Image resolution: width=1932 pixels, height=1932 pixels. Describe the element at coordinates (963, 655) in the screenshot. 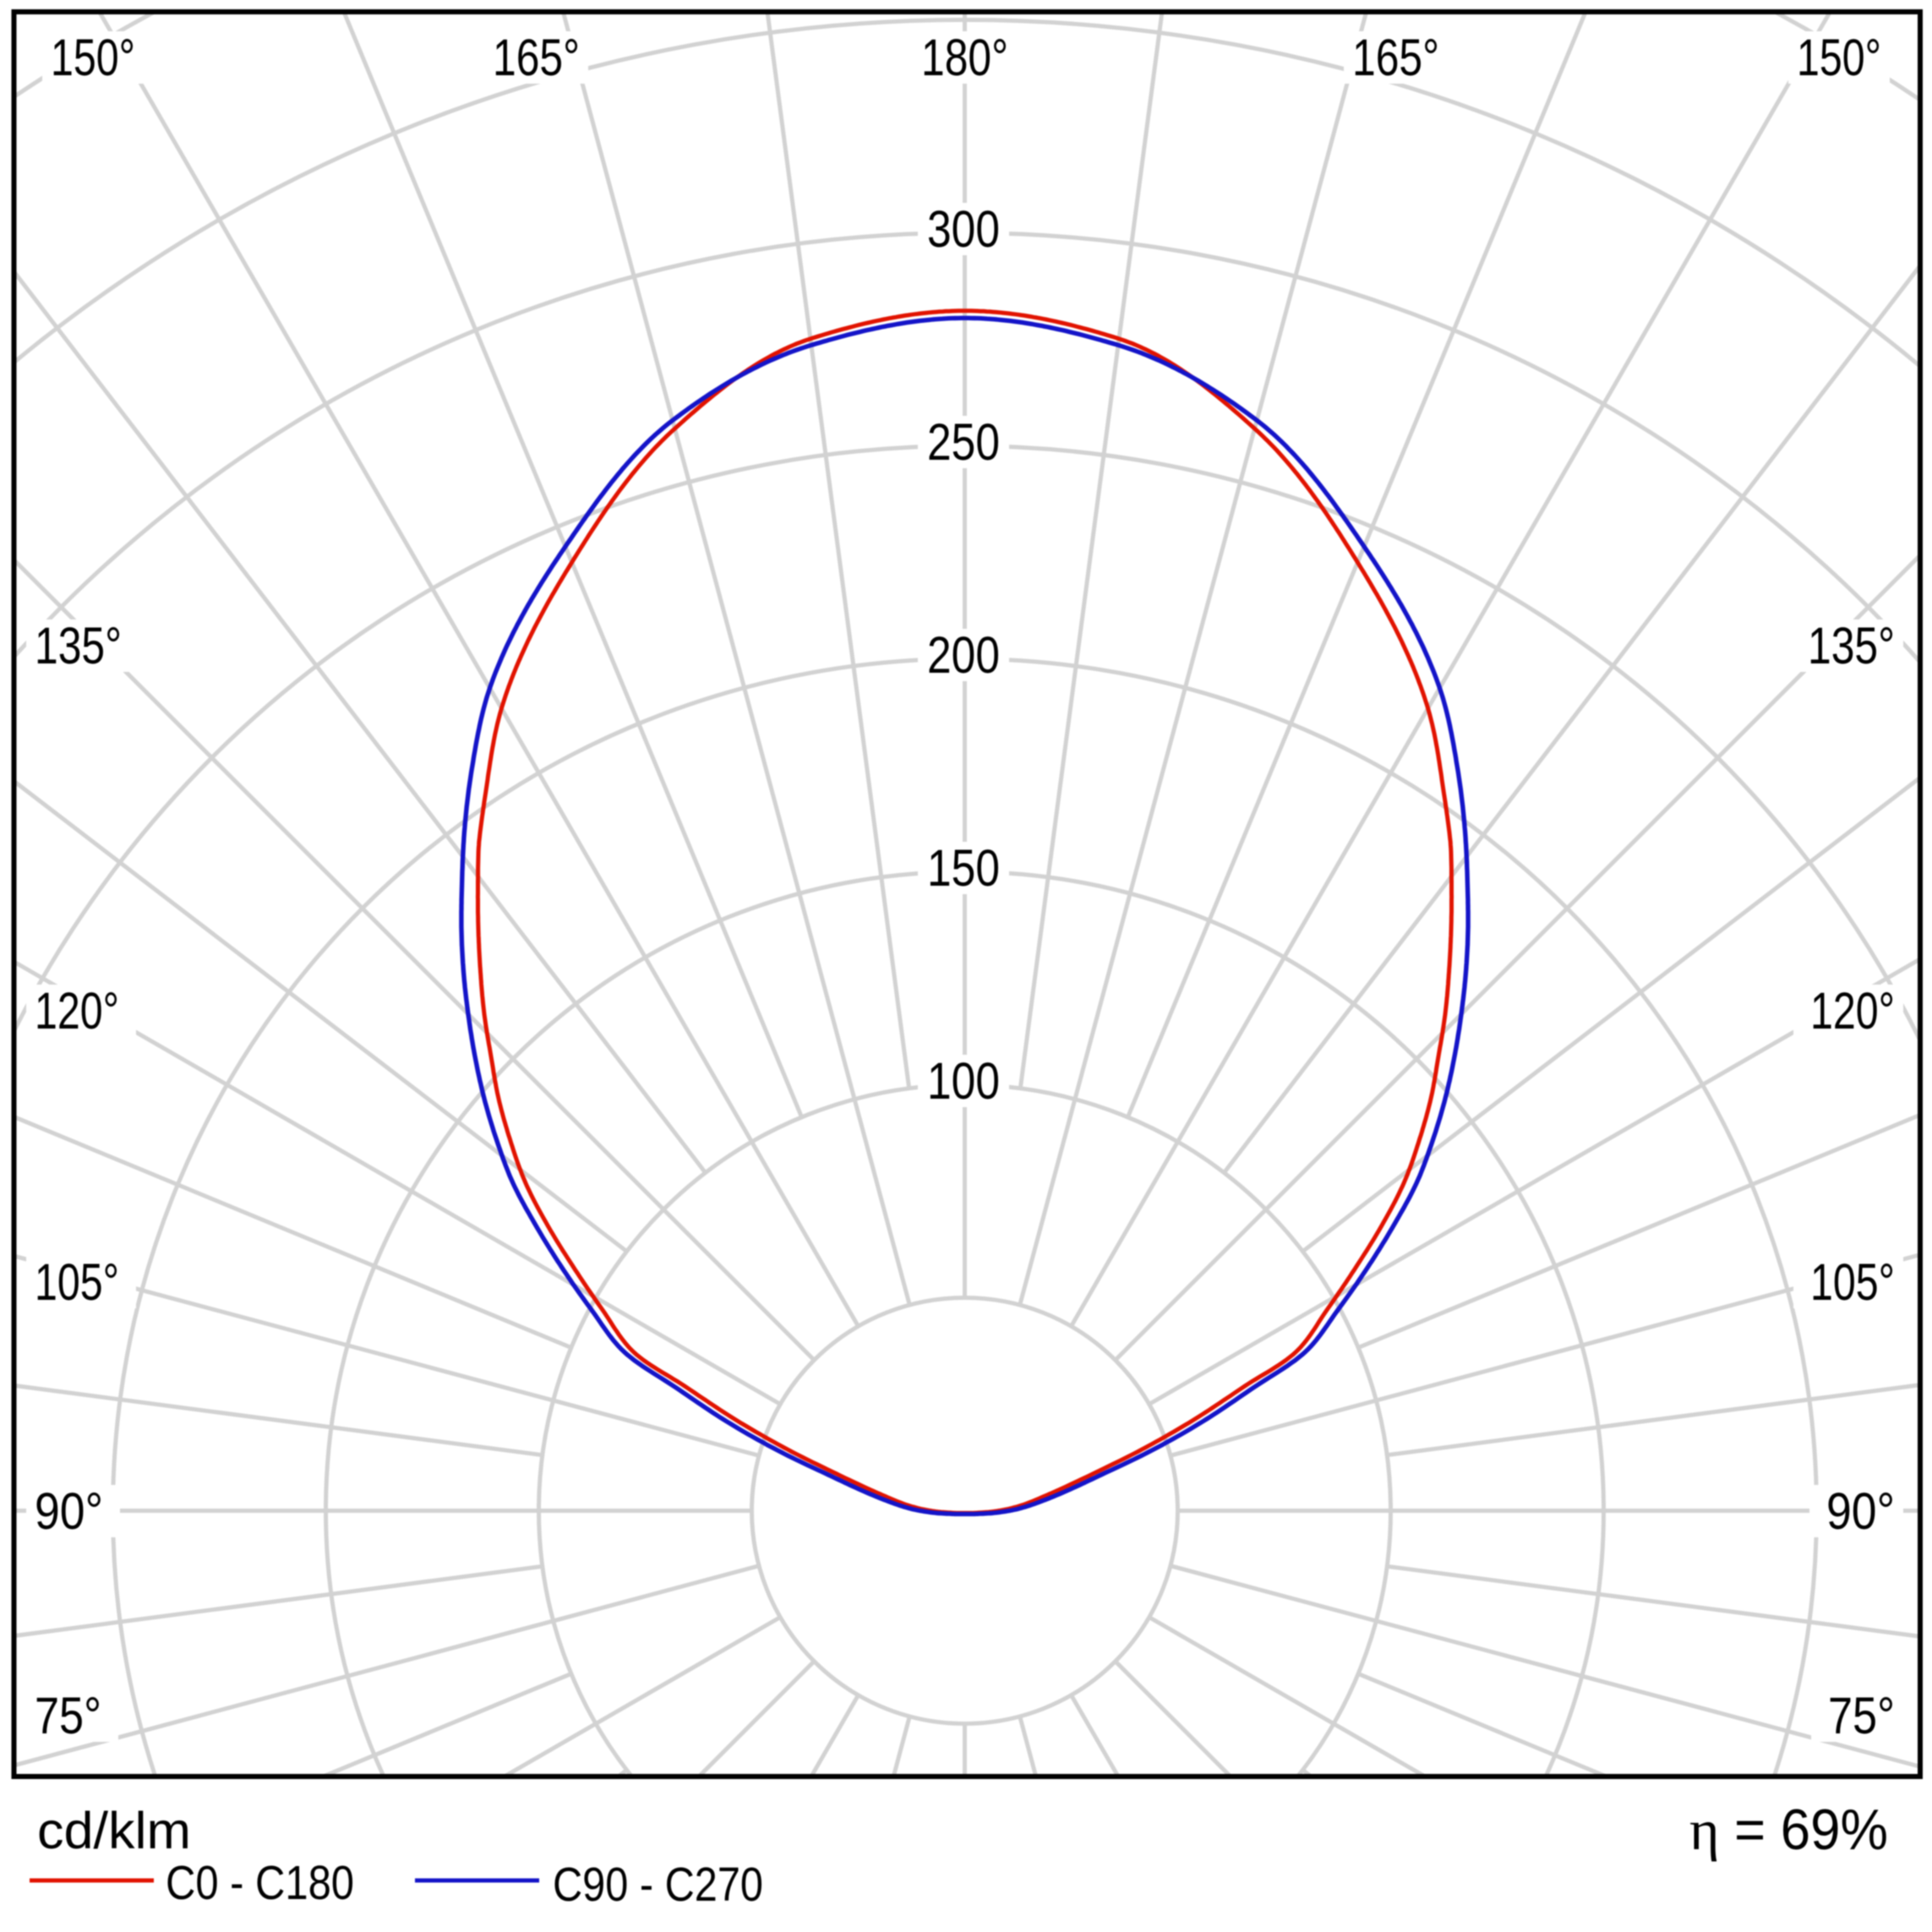

I see `svg-text: 200` at that location.